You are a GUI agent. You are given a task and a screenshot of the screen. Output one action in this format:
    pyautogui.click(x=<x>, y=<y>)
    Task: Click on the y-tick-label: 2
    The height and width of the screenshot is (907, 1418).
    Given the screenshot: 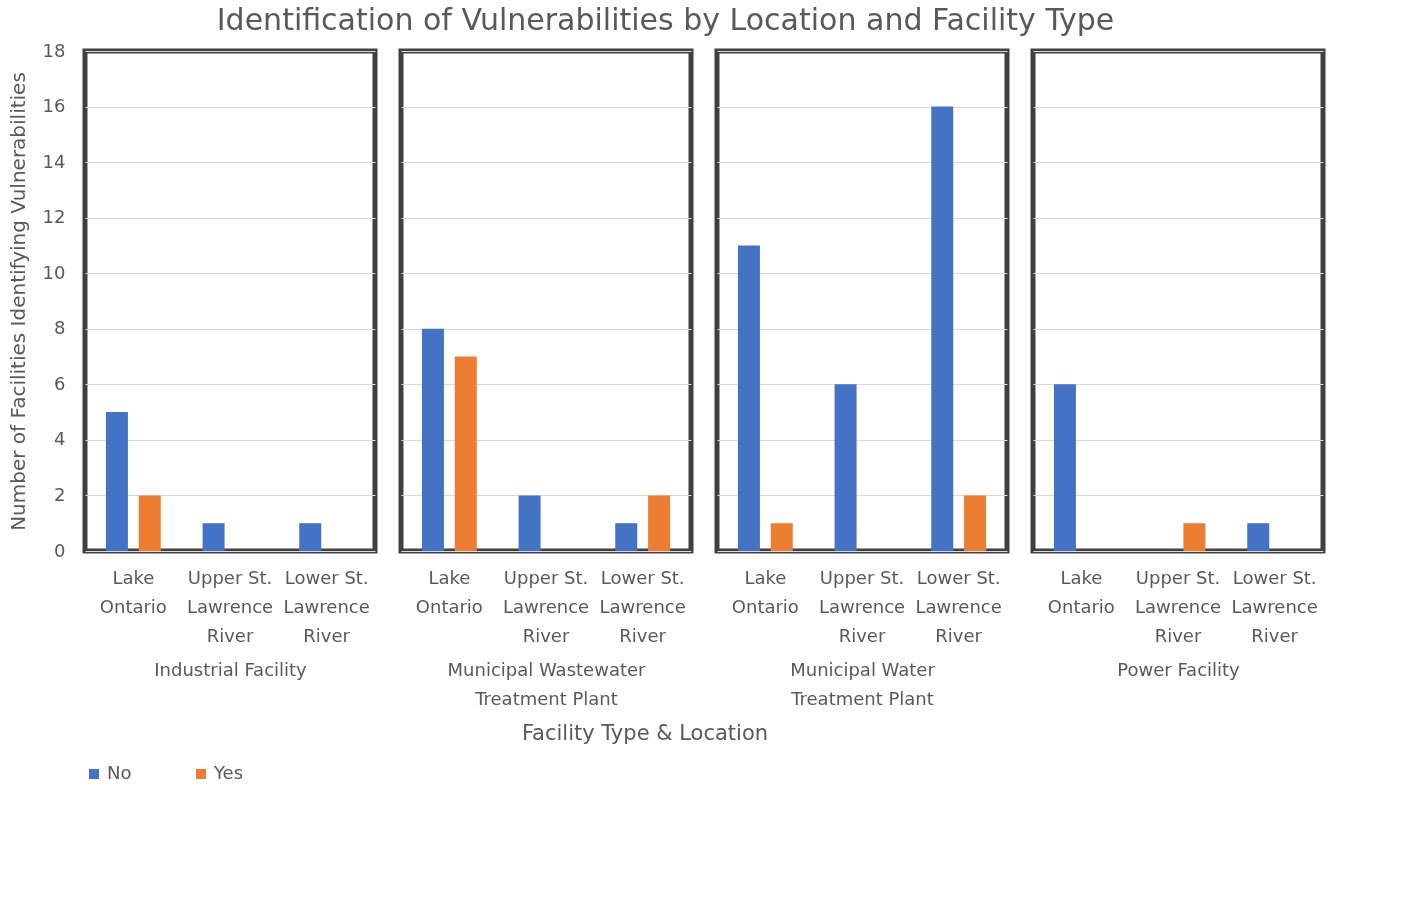 What is the action you would take?
    pyautogui.click(x=60, y=494)
    